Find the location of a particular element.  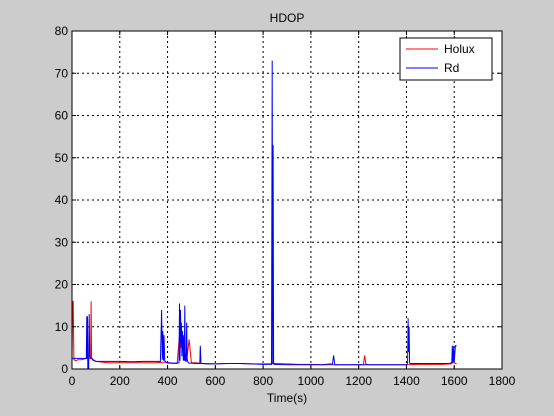

legend-label: Holux is located at coordinates (459, 49).